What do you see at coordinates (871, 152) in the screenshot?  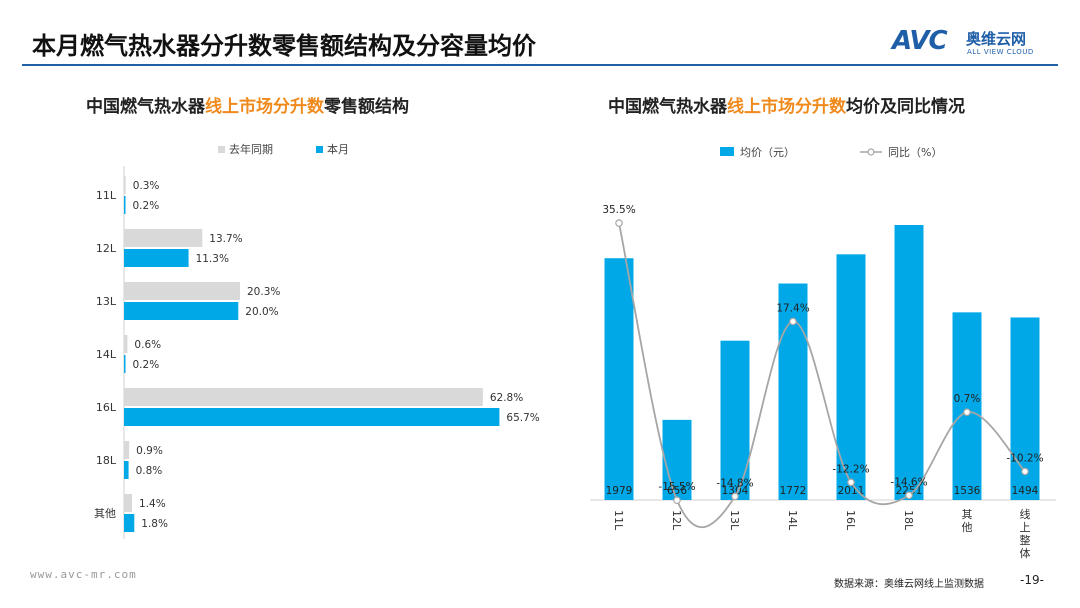 I see `legend-marker-yoy` at bounding box center [871, 152].